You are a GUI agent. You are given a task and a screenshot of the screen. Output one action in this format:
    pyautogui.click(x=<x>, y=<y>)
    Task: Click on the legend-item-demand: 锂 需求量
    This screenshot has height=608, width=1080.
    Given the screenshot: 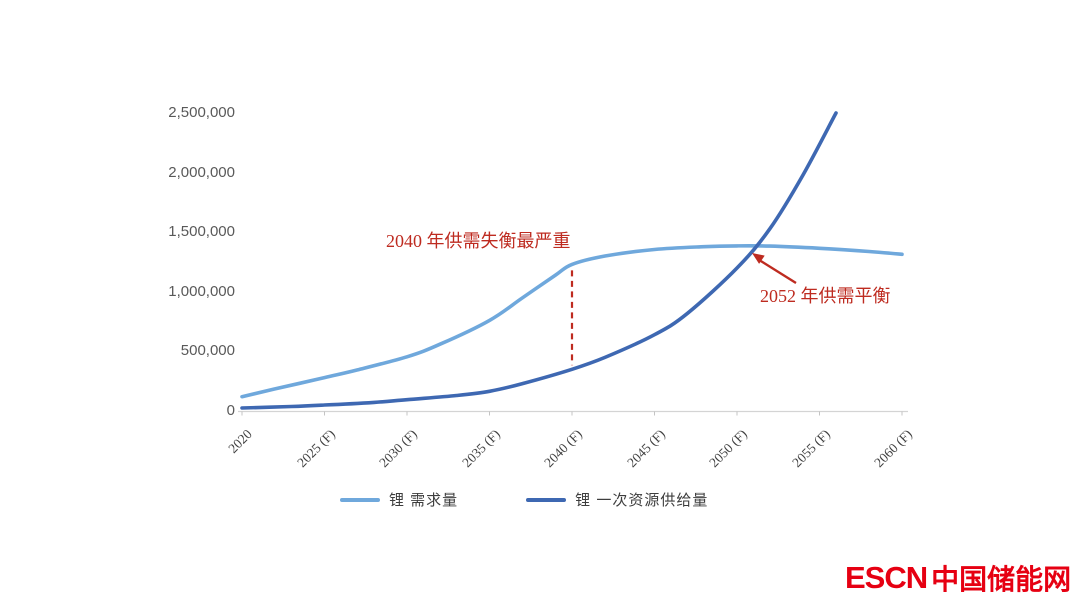 What is the action you would take?
    pyautogui.click(x=399, y=499)
    